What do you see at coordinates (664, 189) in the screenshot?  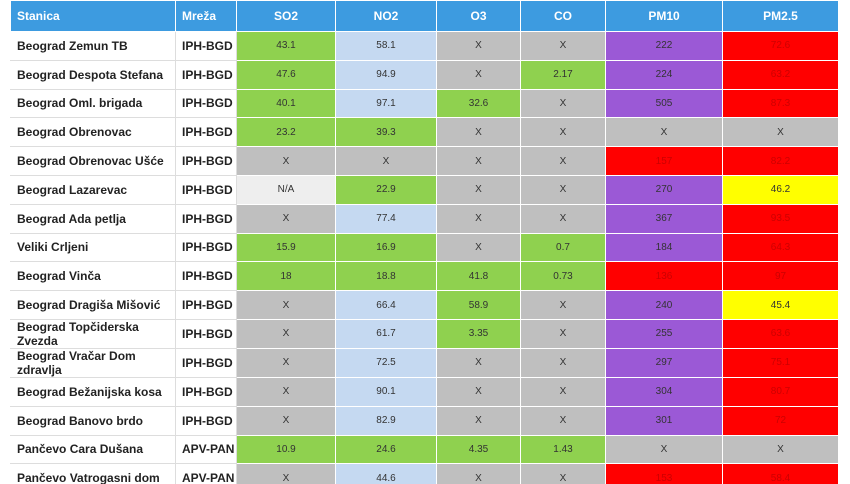 I see `measurement-cell: 270` at bounding box center [664, 189].